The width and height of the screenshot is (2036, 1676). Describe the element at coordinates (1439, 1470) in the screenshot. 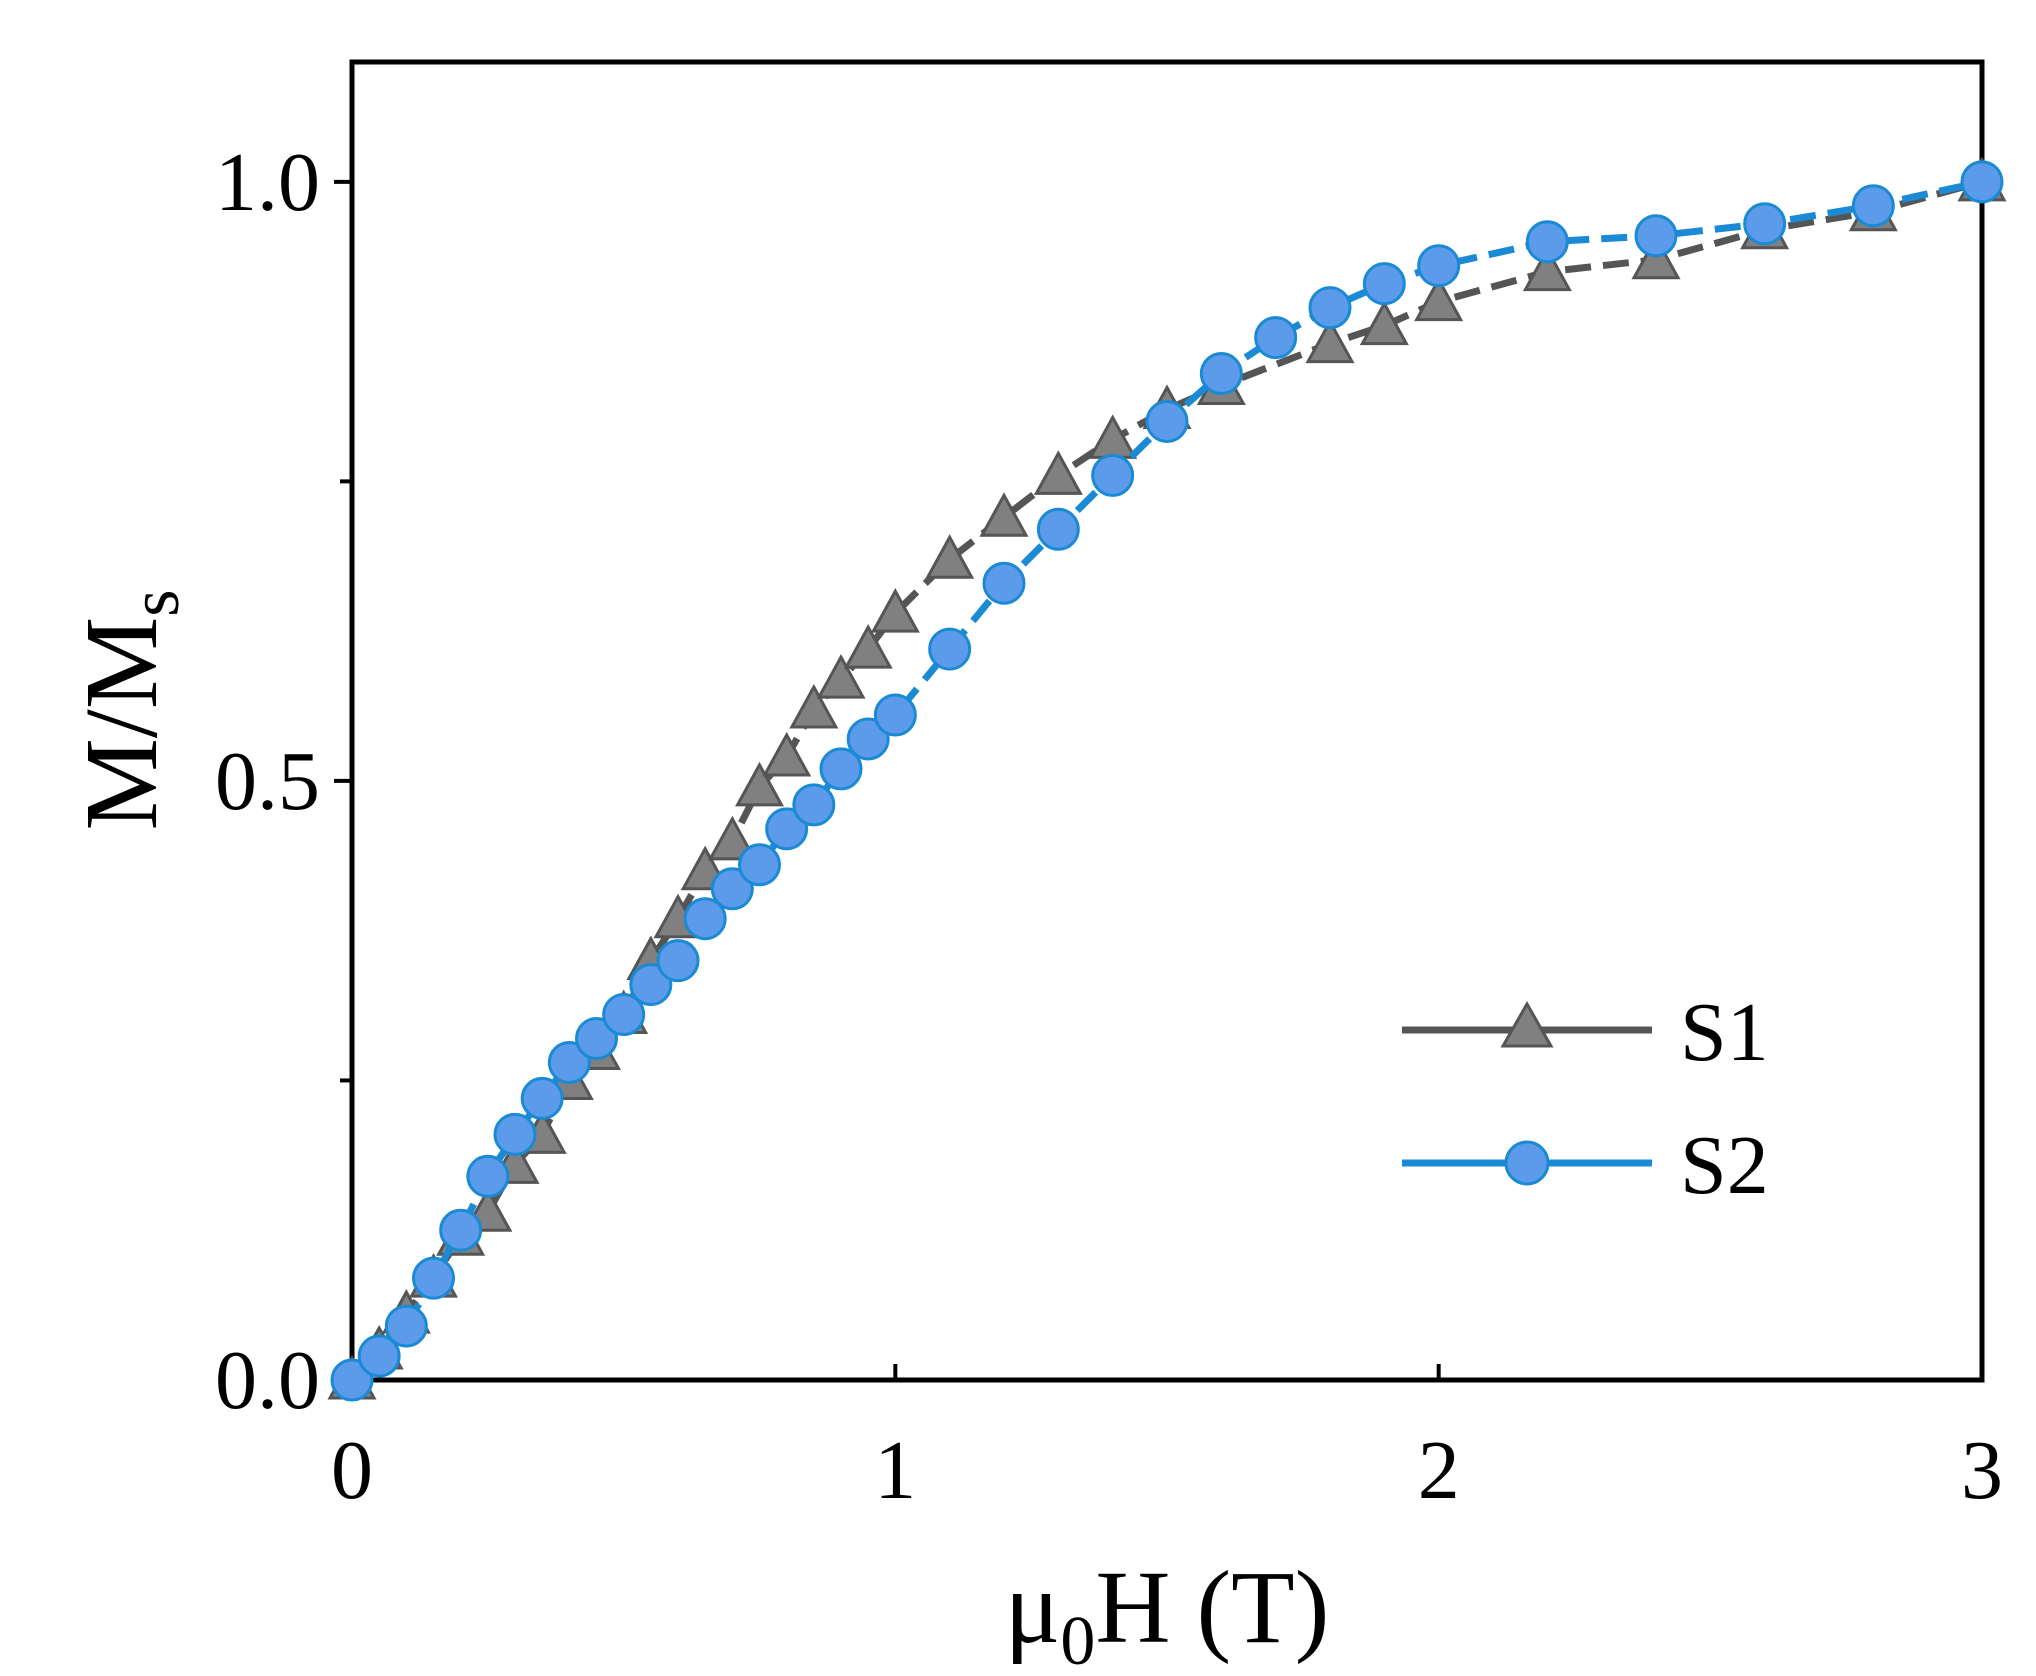

I see `x-tick-label-2: 2` at that location.